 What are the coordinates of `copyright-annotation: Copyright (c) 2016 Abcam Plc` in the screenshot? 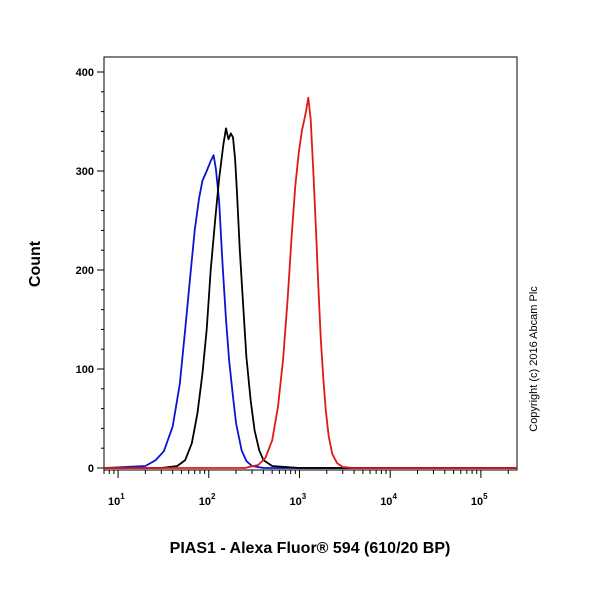 It's located at (534, 359).